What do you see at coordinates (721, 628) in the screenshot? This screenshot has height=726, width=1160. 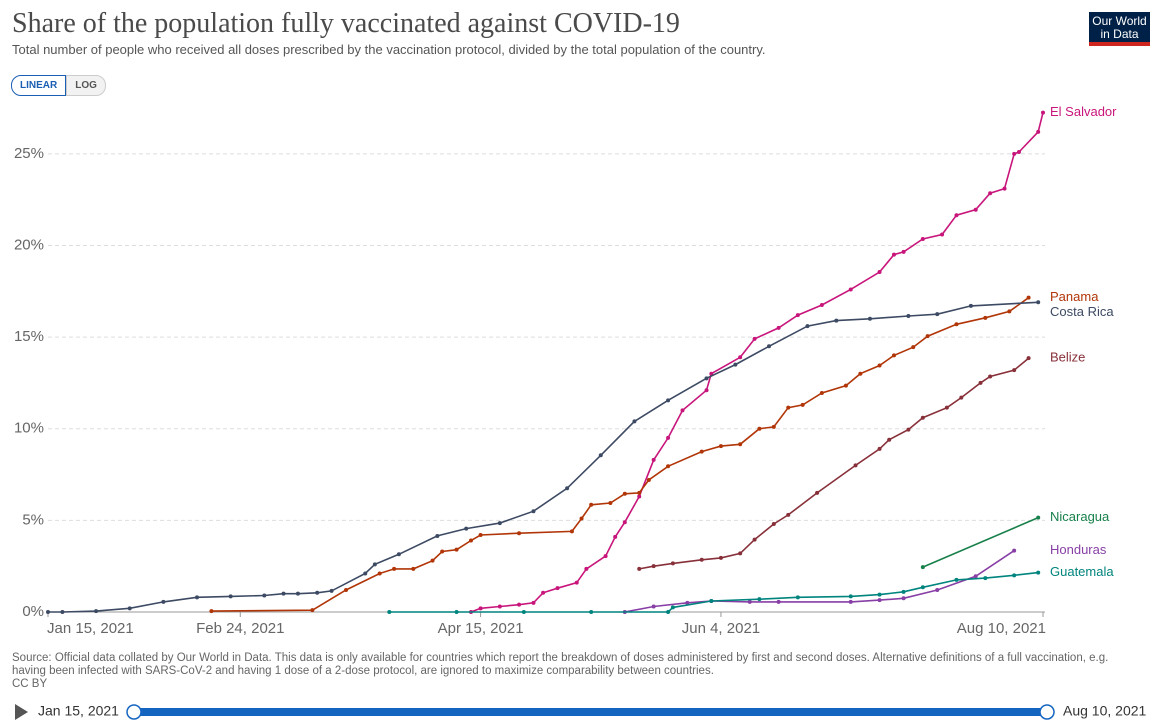 I see `x-tick-label: Jun 4, 2021` at bounding box center [721, 628].